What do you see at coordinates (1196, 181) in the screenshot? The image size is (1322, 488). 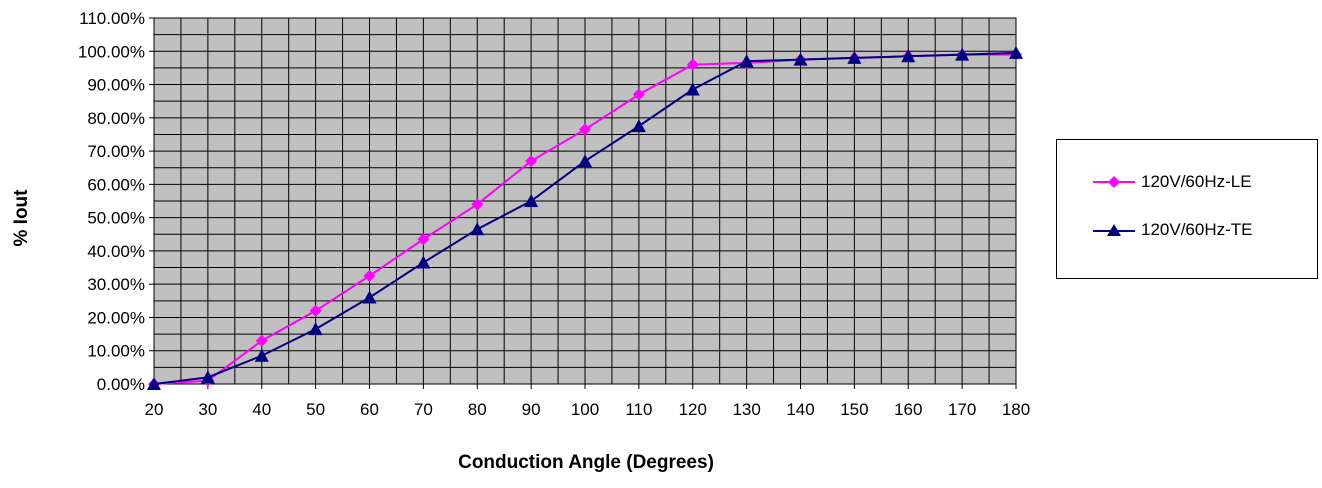 I see `legend-label-le: 120V/60Hz-LE` at bounding box center [1196, 181].